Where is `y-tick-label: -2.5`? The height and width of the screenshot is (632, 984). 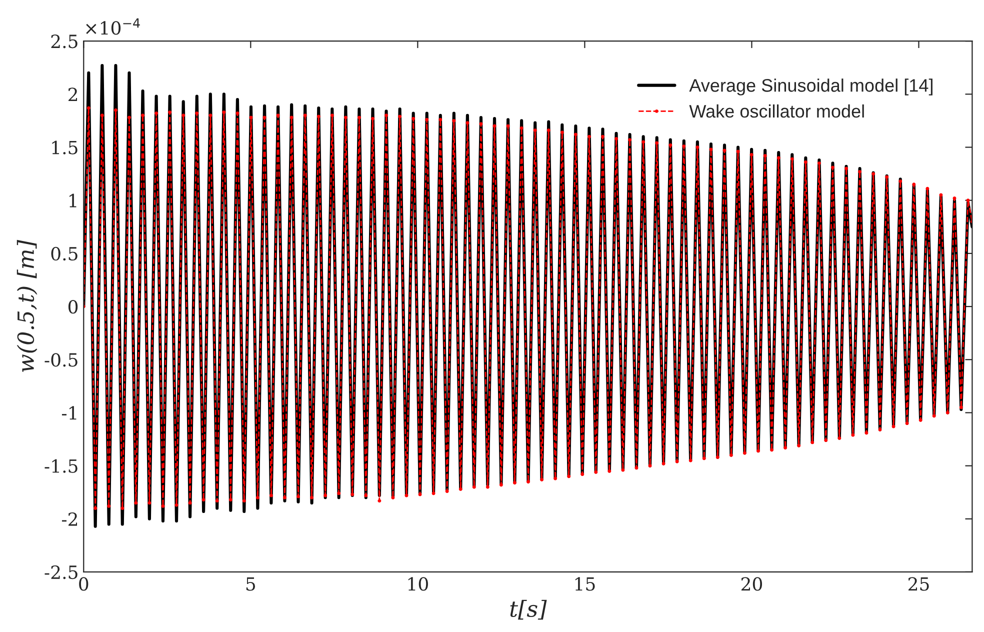
y-tick-label: -2.5 is located at coordinates (61, 572).